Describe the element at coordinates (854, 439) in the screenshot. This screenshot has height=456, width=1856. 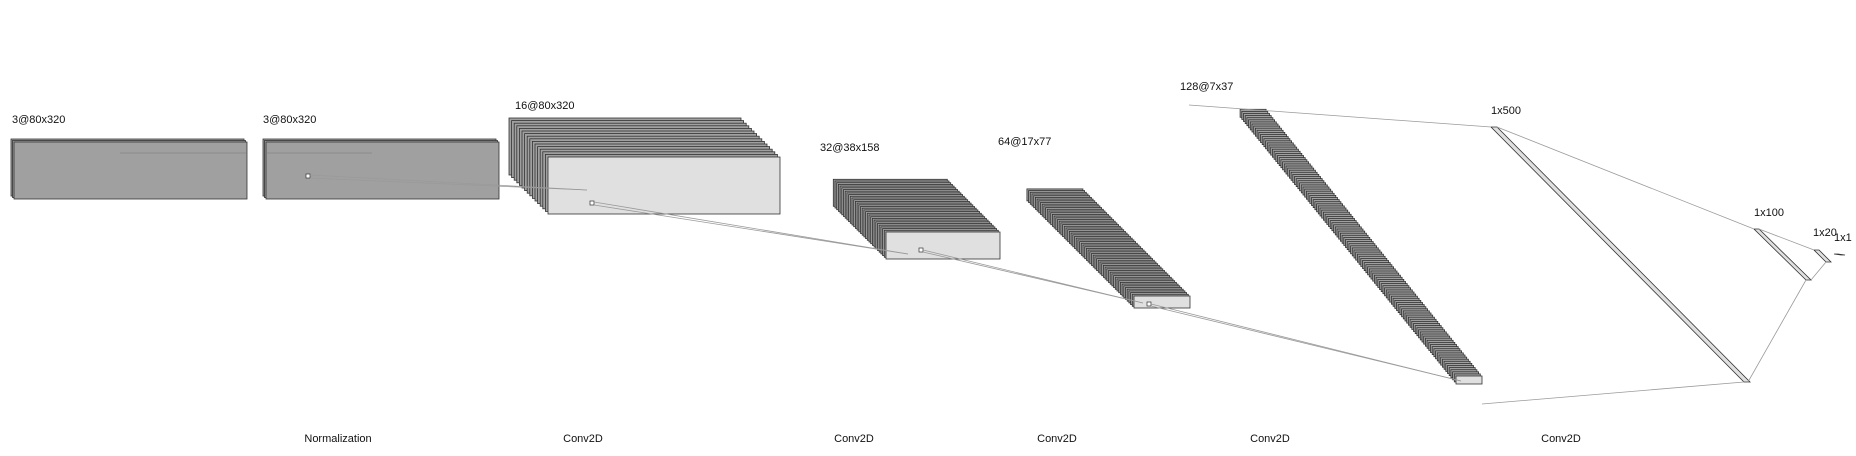
I see `operation-label-conv2d-2: Conv2D` at that location.